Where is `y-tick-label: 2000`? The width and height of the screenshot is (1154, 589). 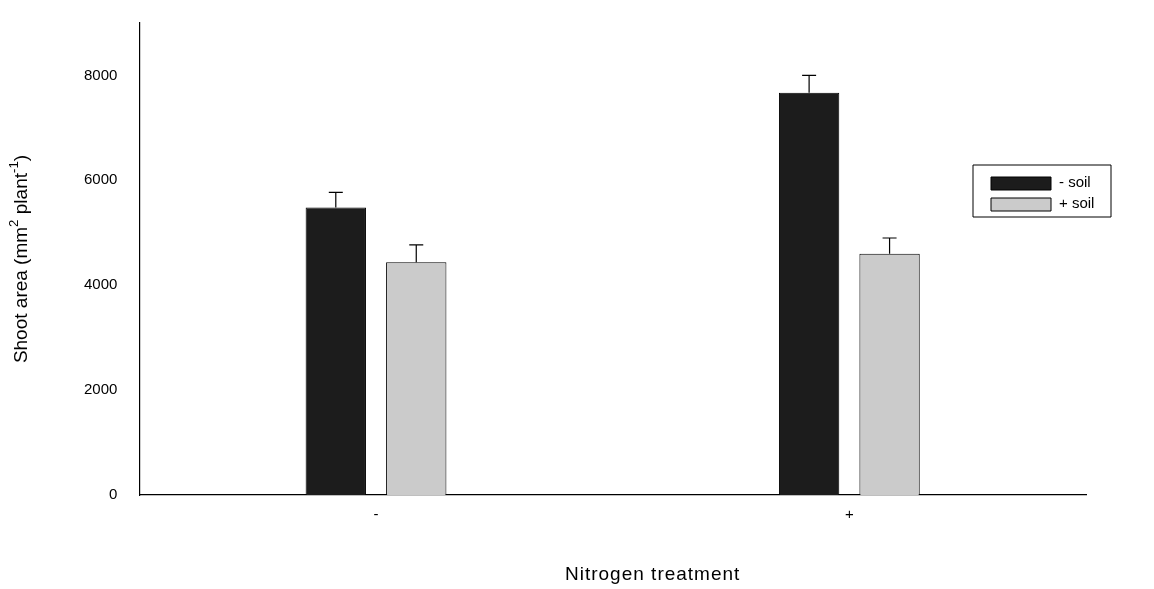
y-tick-label: 2000 is located at coordinates (100, 389).